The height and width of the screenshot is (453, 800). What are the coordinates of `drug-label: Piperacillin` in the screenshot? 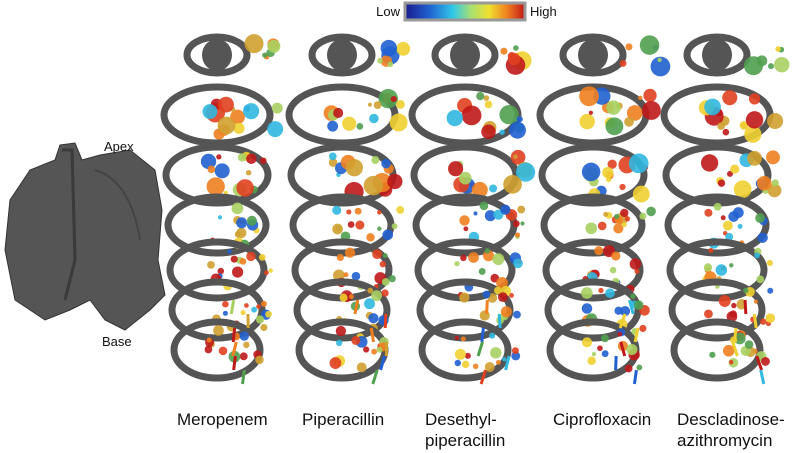 It's located at (343, 419).